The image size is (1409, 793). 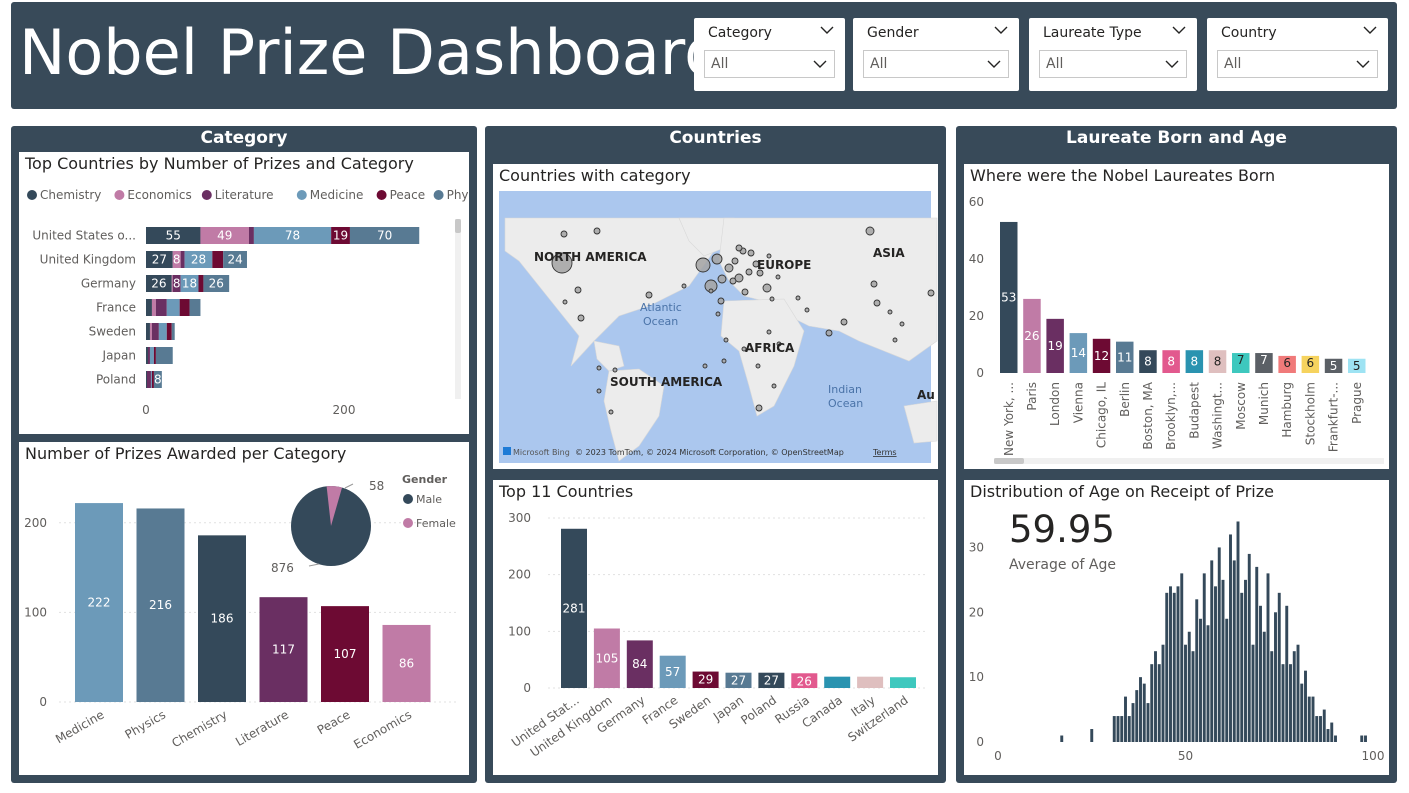 I want to click on slicer-label: Laureate Type, so click(x=1092, y=33).